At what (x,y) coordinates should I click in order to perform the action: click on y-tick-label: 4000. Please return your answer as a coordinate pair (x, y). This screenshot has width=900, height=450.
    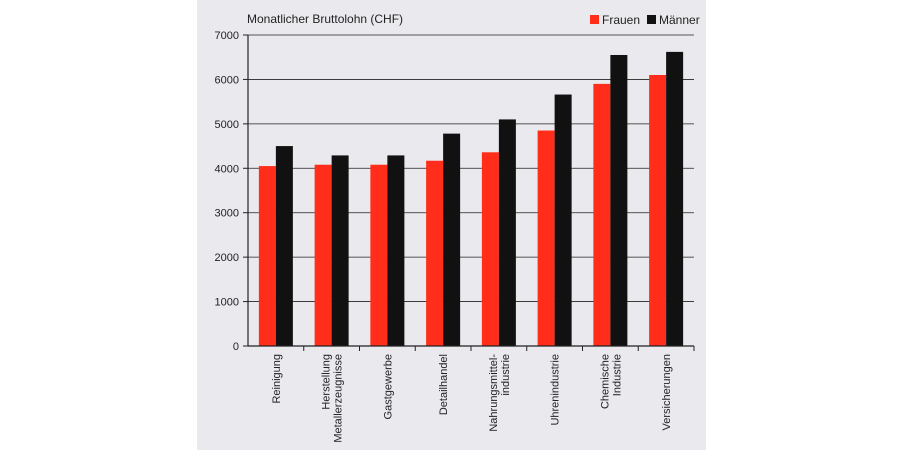
    Looking at the image, I should click on (227, 169).